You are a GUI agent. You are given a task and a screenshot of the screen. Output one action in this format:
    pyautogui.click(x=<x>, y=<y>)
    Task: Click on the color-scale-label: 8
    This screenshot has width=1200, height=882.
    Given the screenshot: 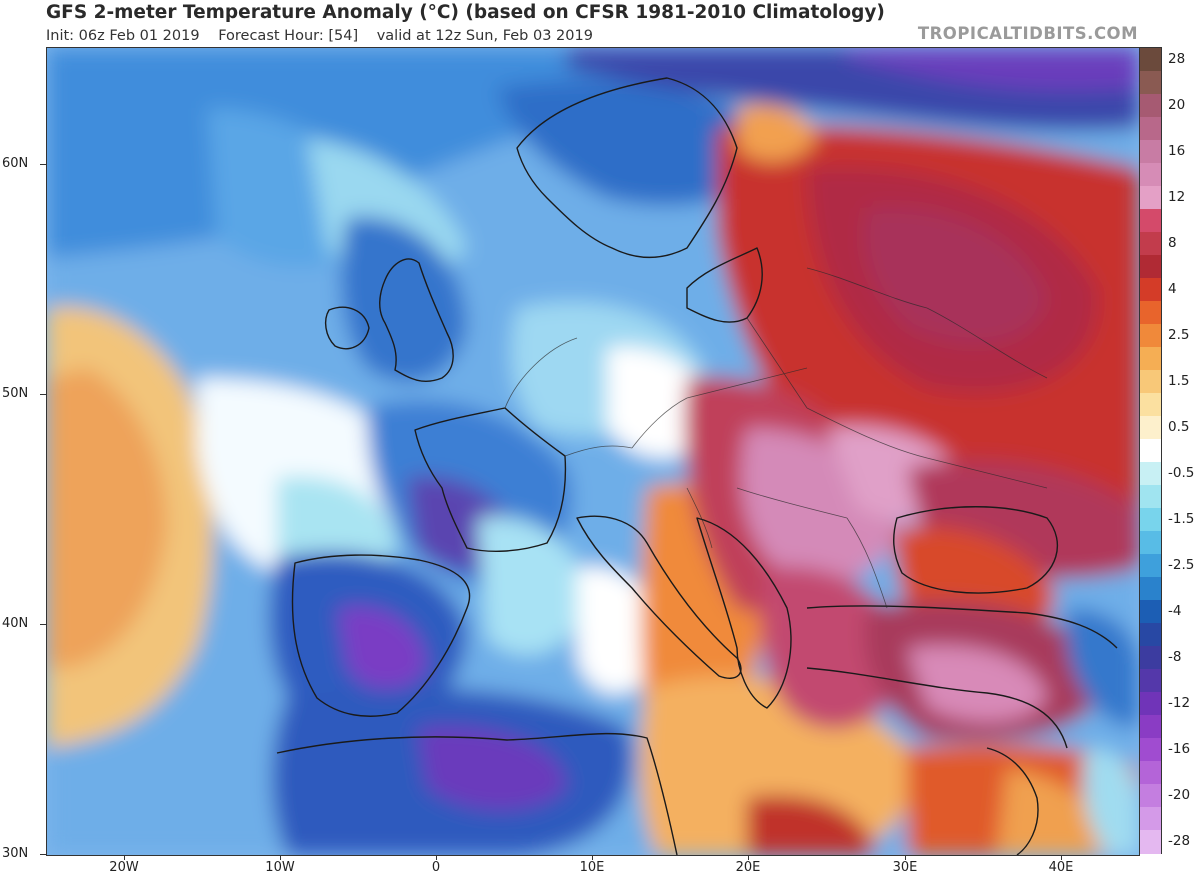 What is the action you would take?
    pyautogui.click(x=1172, y=242)
    